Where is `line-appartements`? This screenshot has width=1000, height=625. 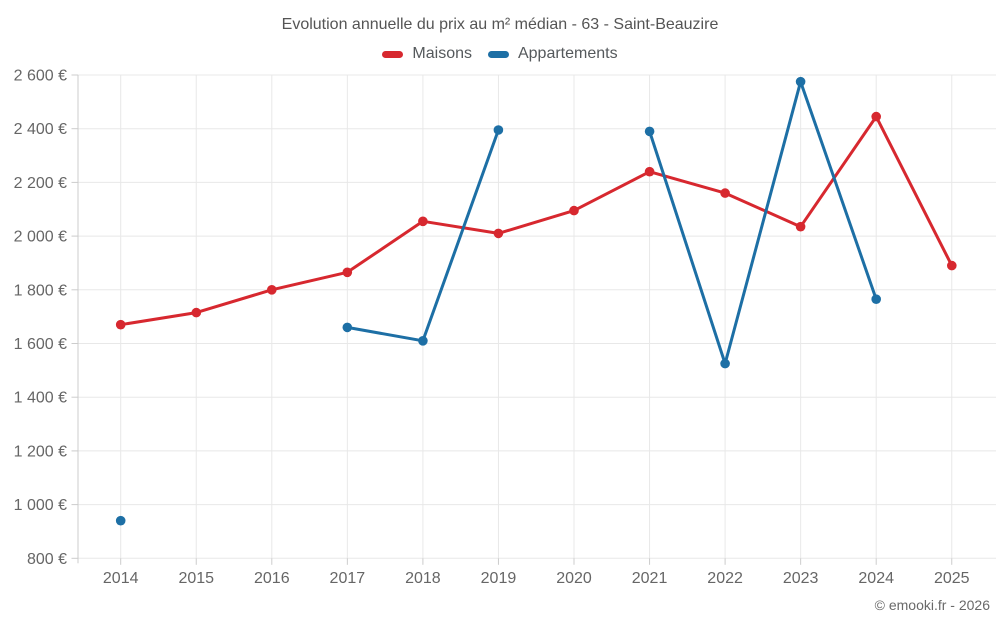 line-appartements is located at coordinates (763, 223).